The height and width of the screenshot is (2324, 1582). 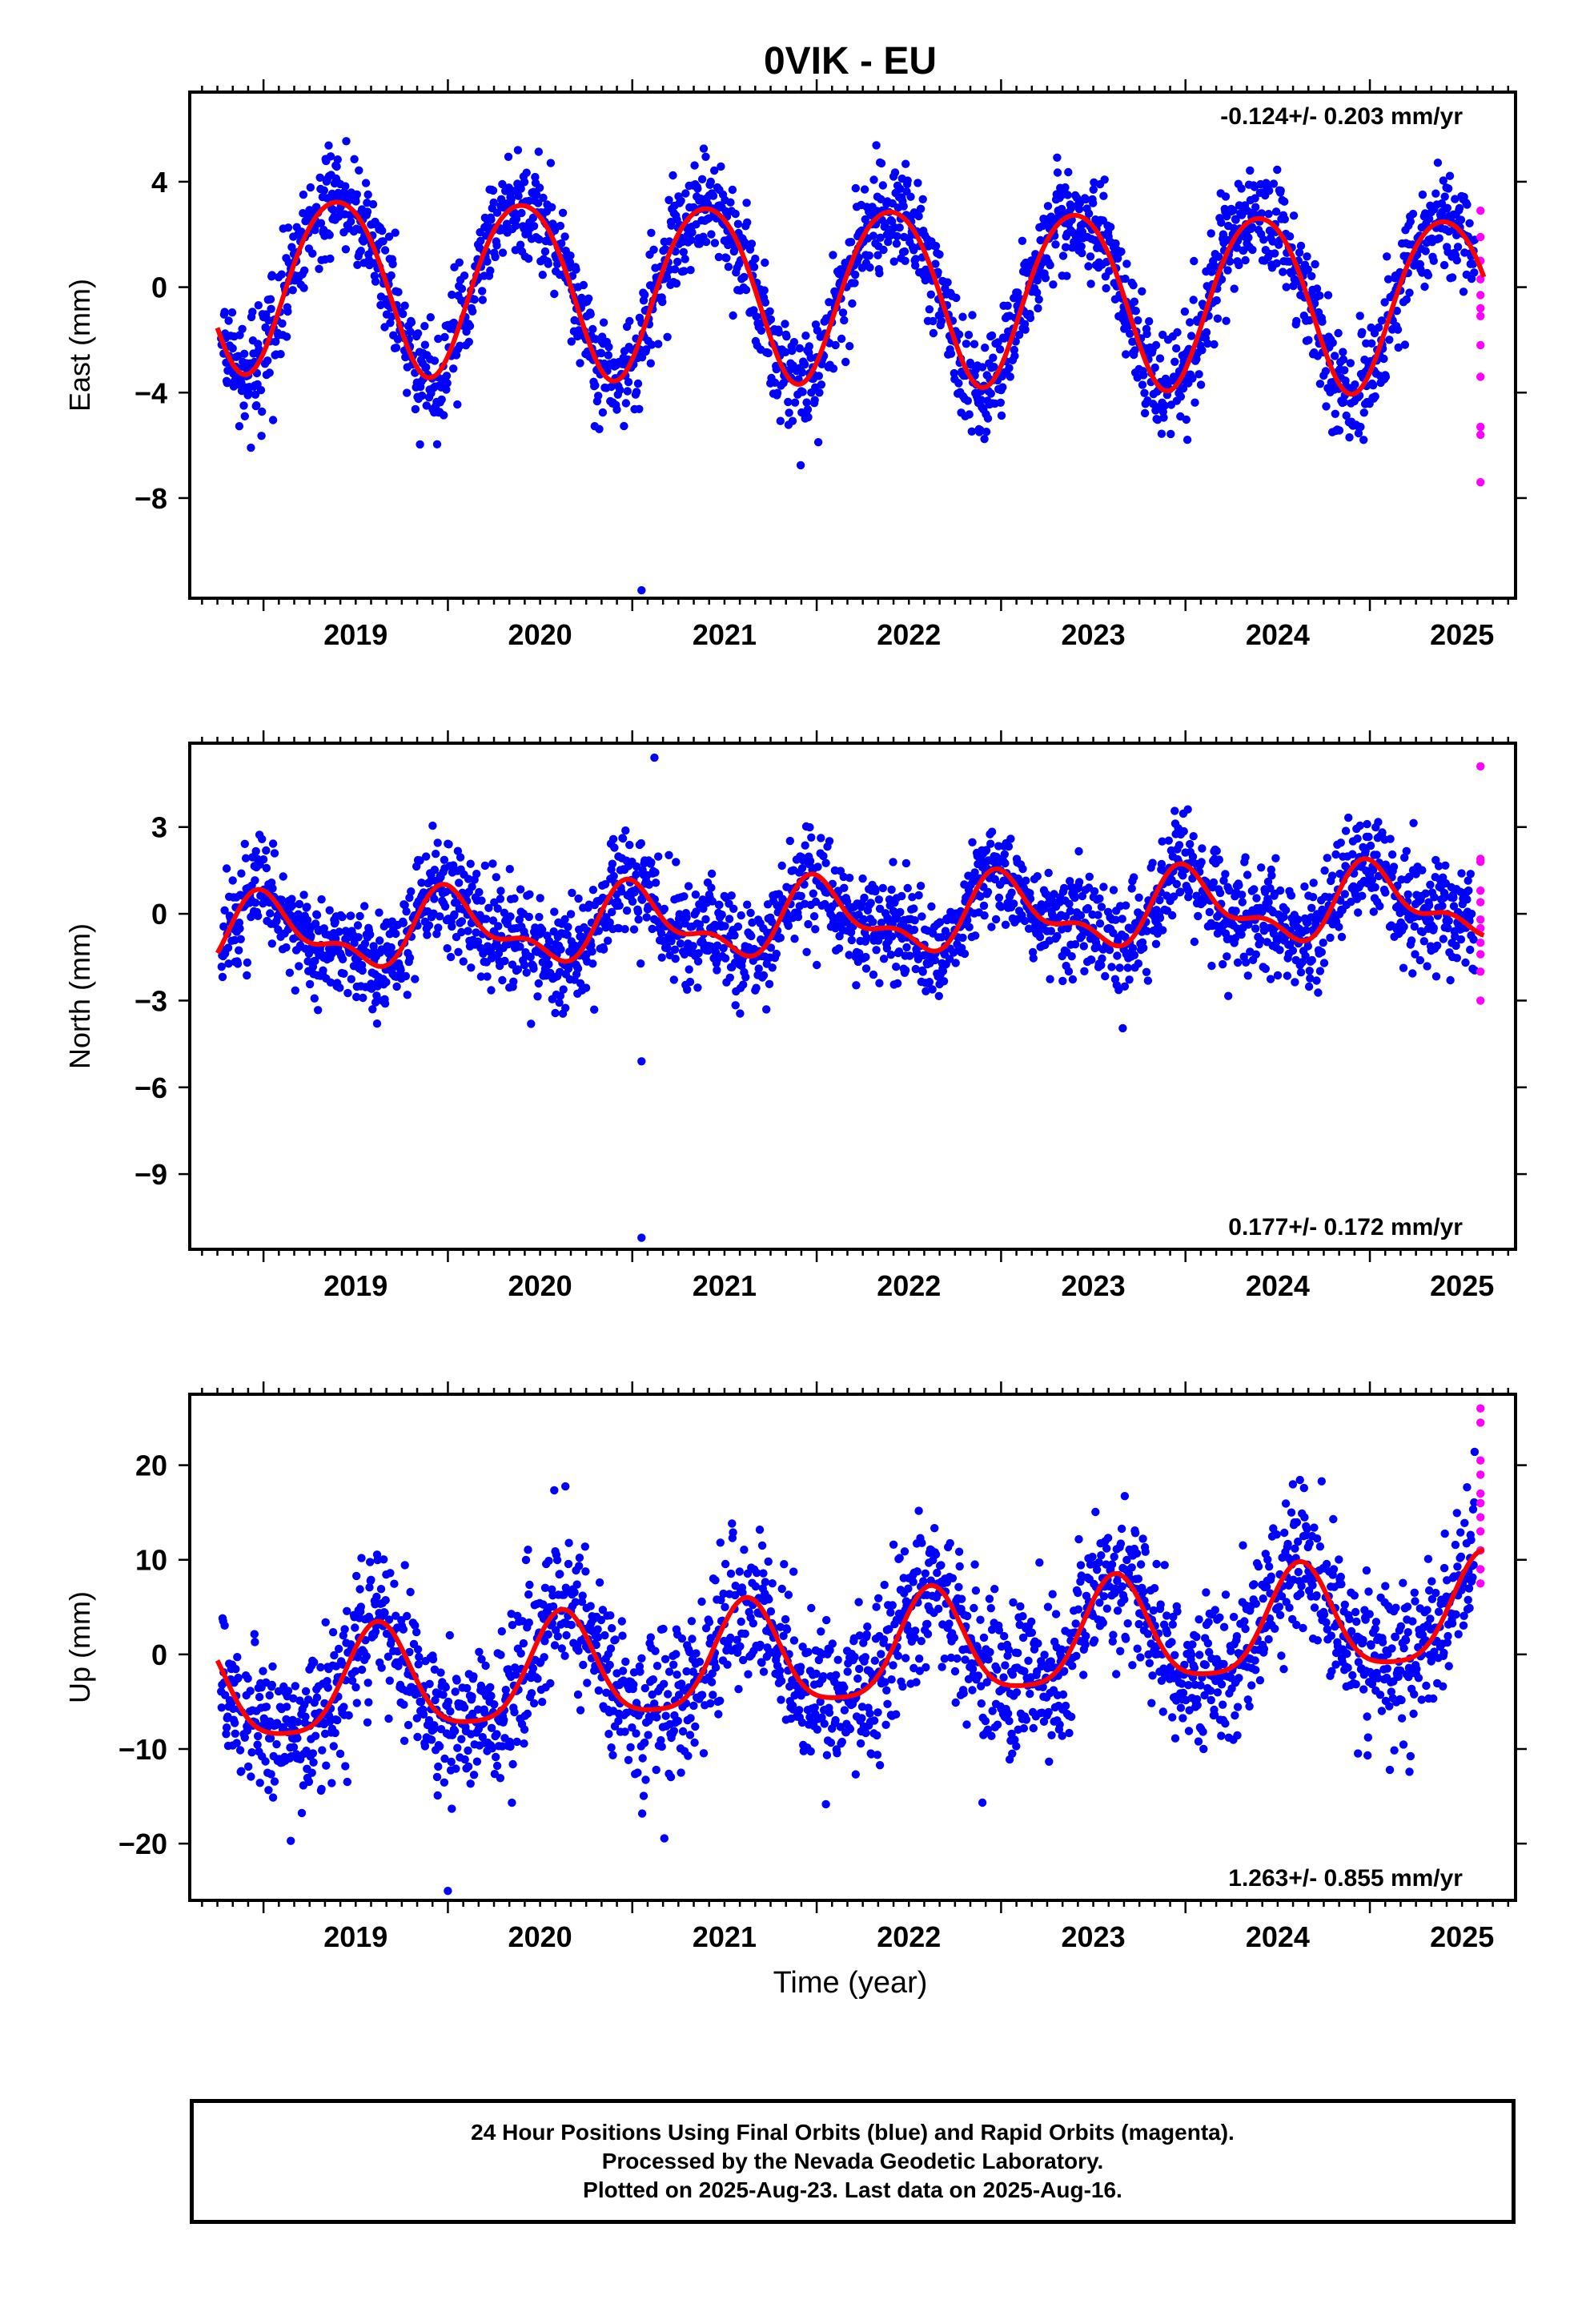 I want to click on final-point-outlier, so click(x=642, y=1237).